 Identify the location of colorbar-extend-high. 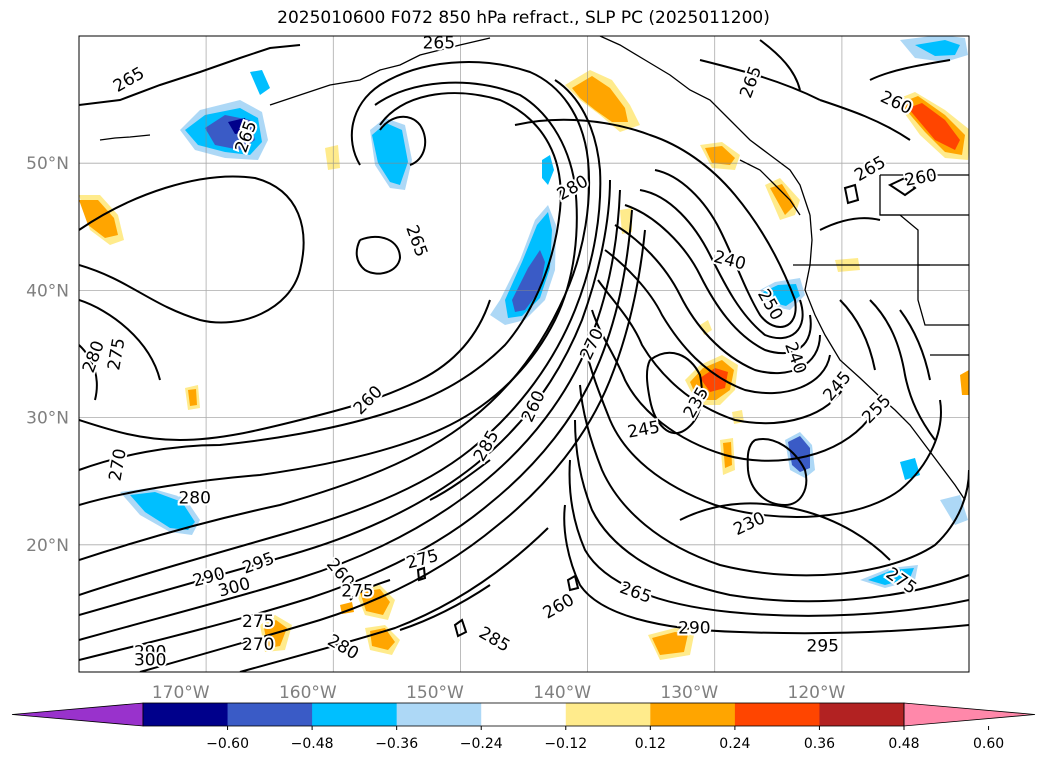
(969, 714).